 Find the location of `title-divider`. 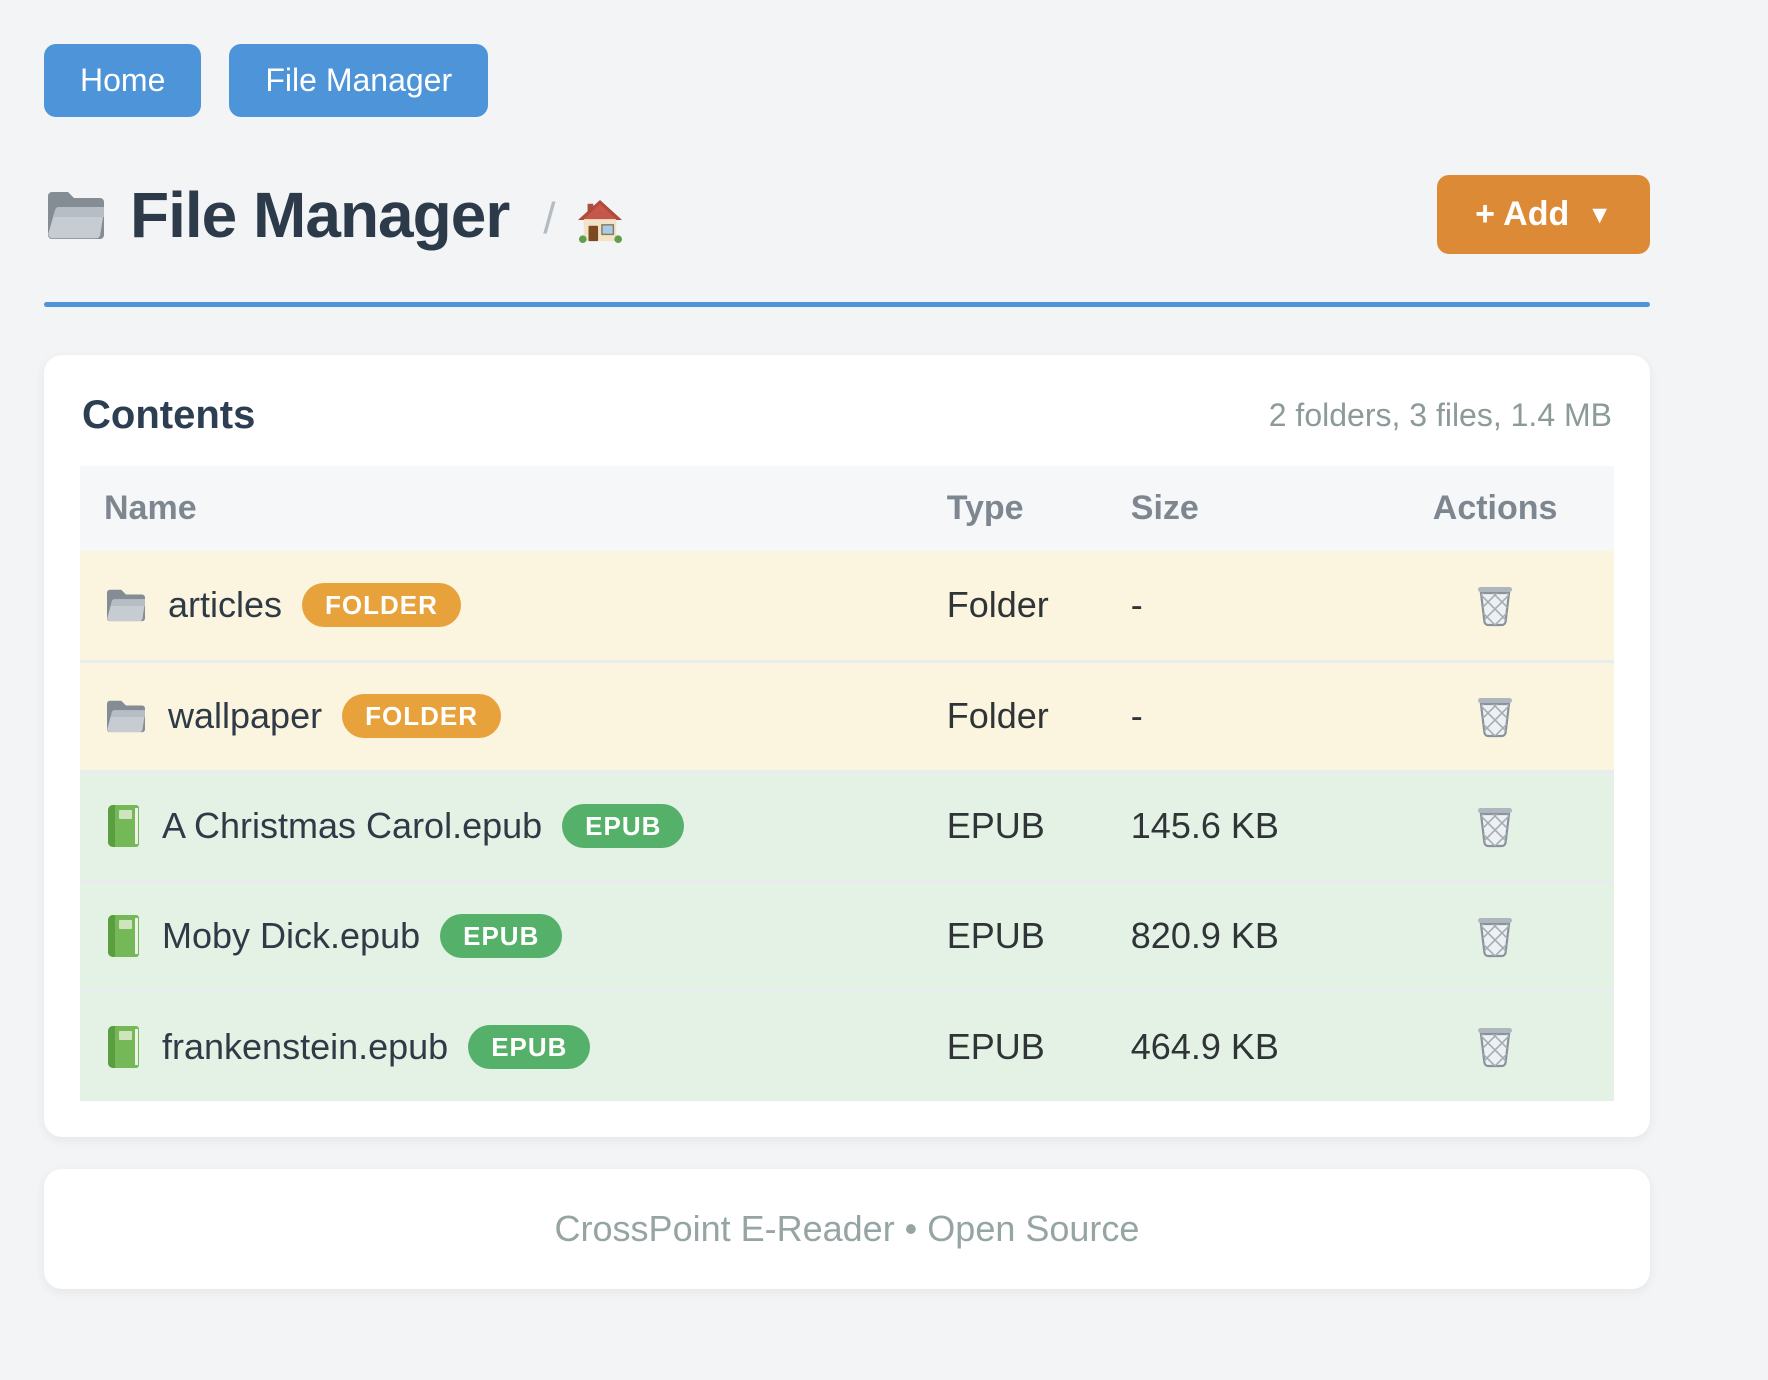

title-divider is located at coordinates (847, 305).